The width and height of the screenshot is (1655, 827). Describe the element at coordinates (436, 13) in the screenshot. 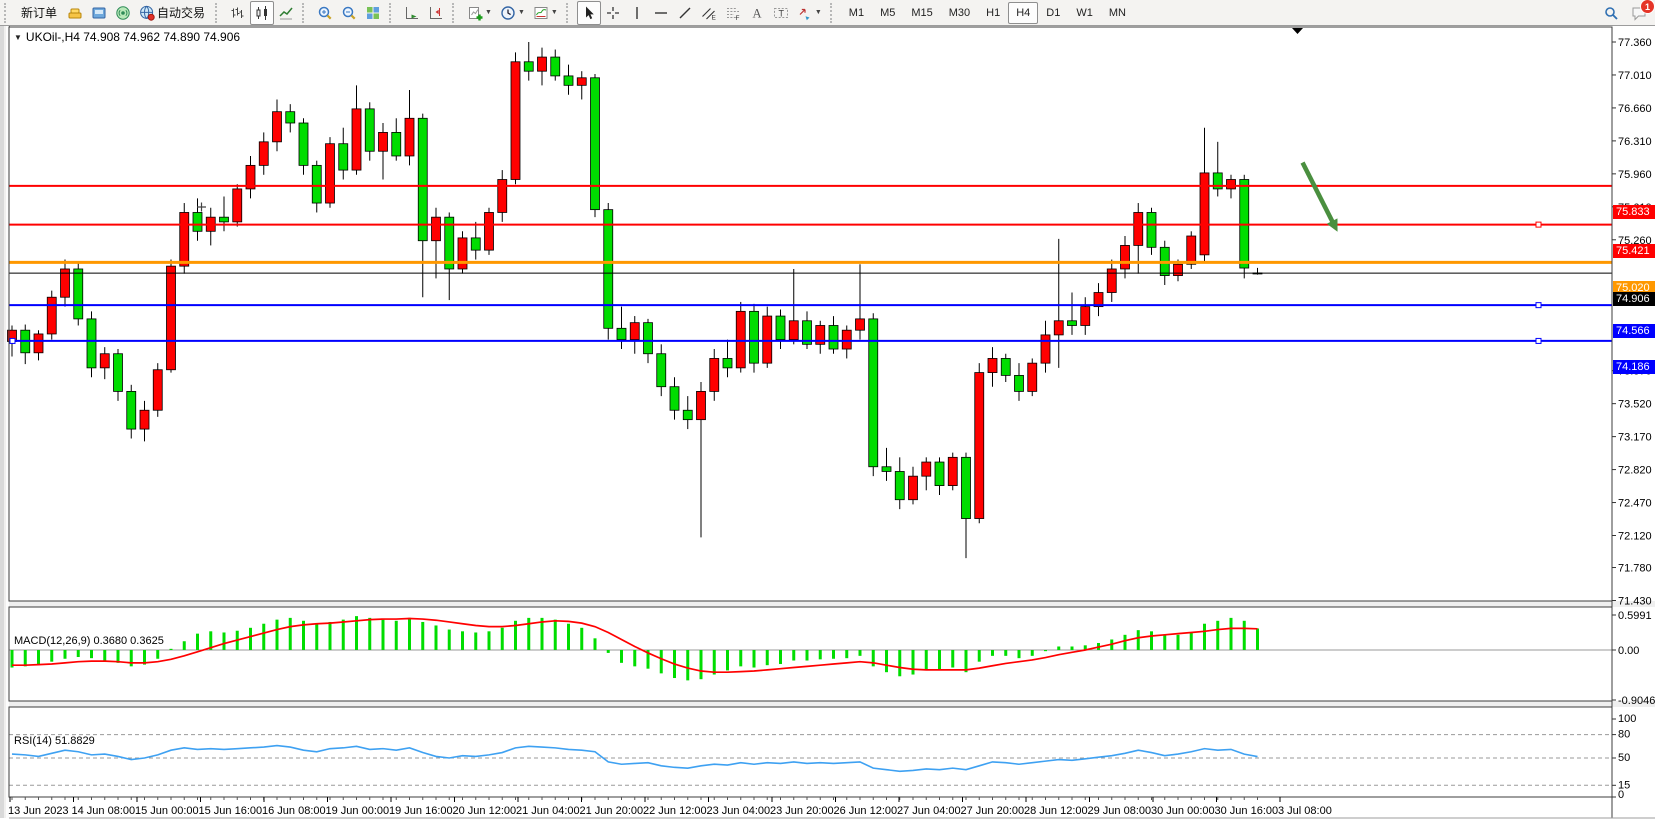

I see `chart-shift-button` at that location.